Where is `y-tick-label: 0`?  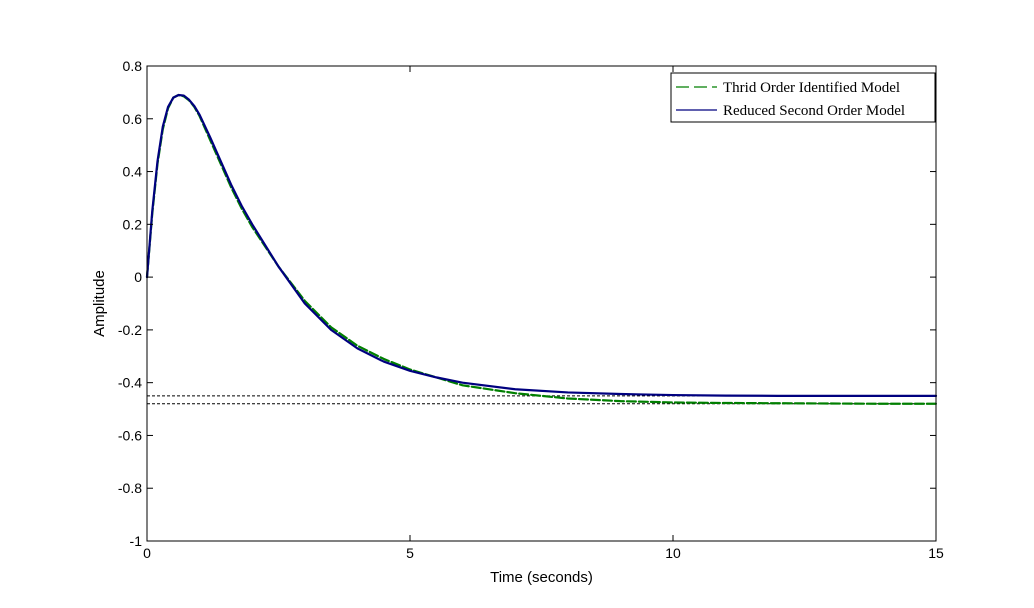
y-tick-label: 0 is located at coordinates (138, 277).